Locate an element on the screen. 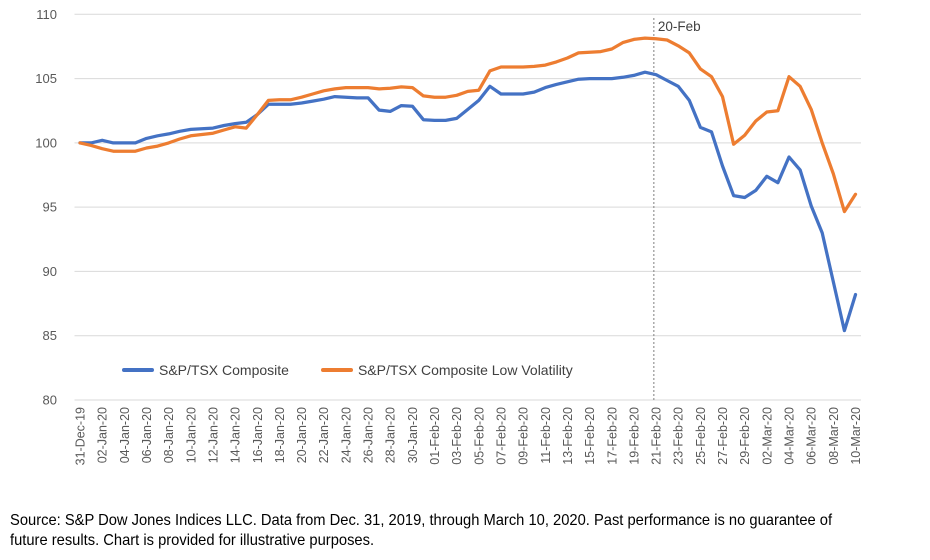 This screenshot has width=930, height=560. x-axis-tick-label: 21-Feb-20 is located at coordinates (657, 436).